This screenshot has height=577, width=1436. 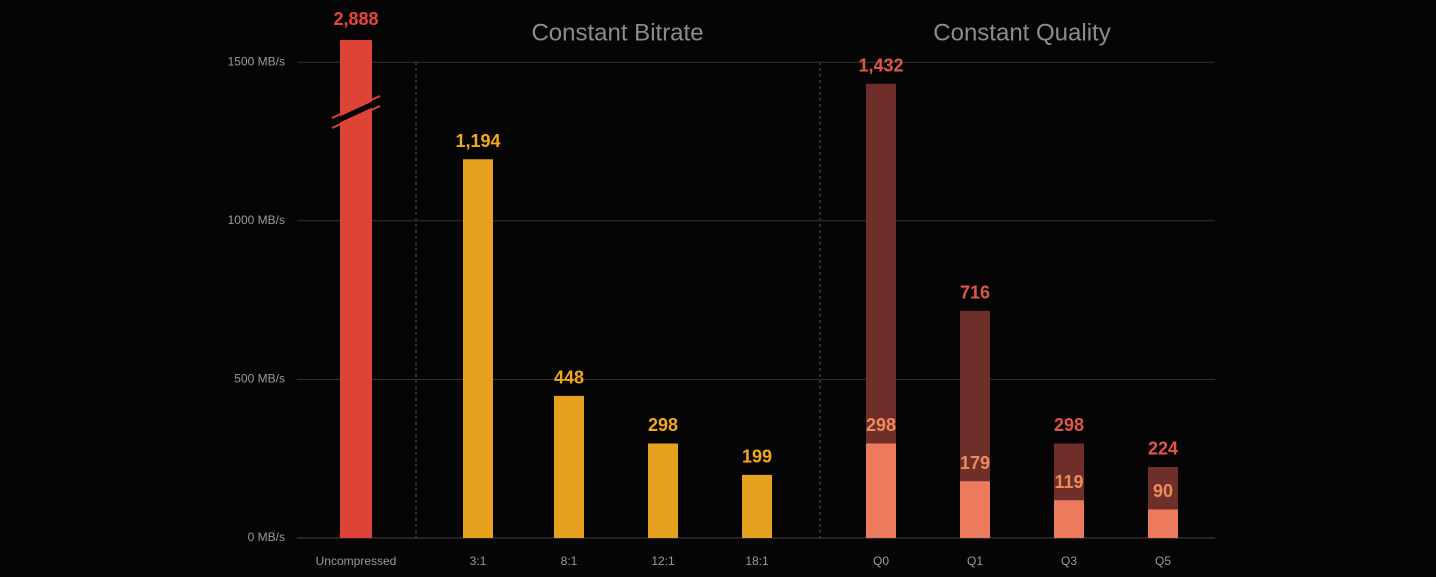 What do you see at coordinates (757, 457) in the screenshot?
I see `value-label: 199` at bounding box center [757, 457].